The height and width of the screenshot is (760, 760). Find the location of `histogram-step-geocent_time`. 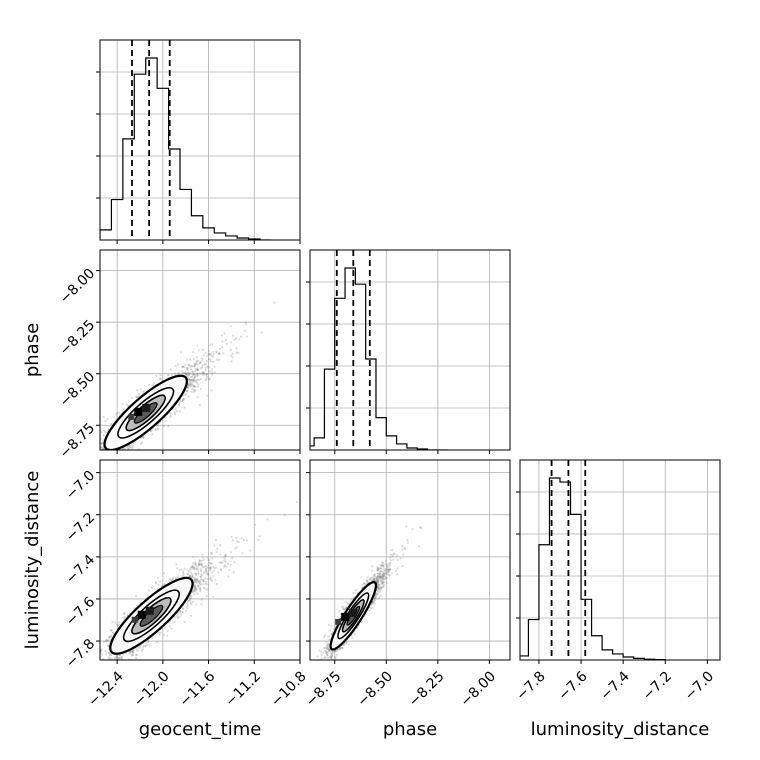

histogram-step-geocent_time is located at coordinates (186, 148).